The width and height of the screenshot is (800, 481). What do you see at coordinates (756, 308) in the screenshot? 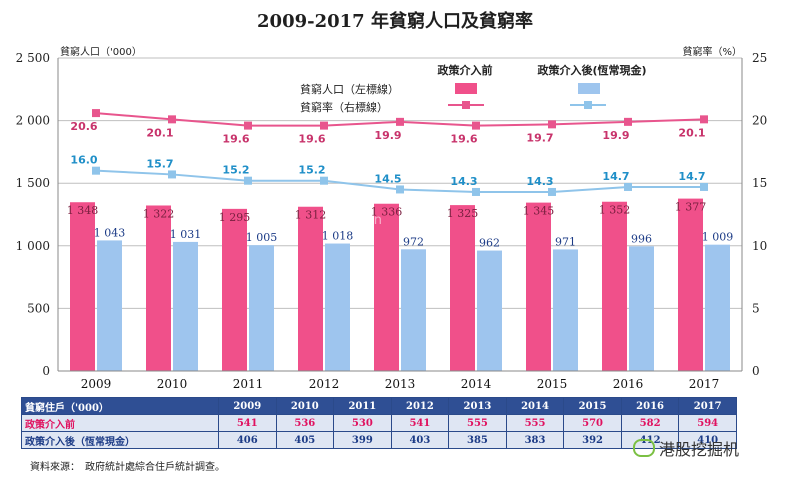
I see `right-tick-label: 5` at bounding box center [756, 308].